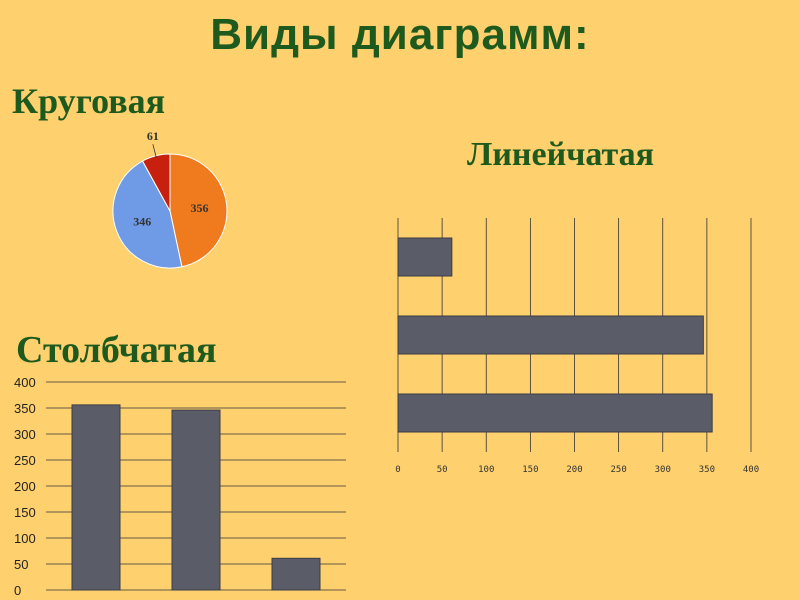 This screenshot has width=800, height=600. Describe the element at coordinates (89, 101) in the screenshot. I see `pie-chart-heading: Круговая` at that location.